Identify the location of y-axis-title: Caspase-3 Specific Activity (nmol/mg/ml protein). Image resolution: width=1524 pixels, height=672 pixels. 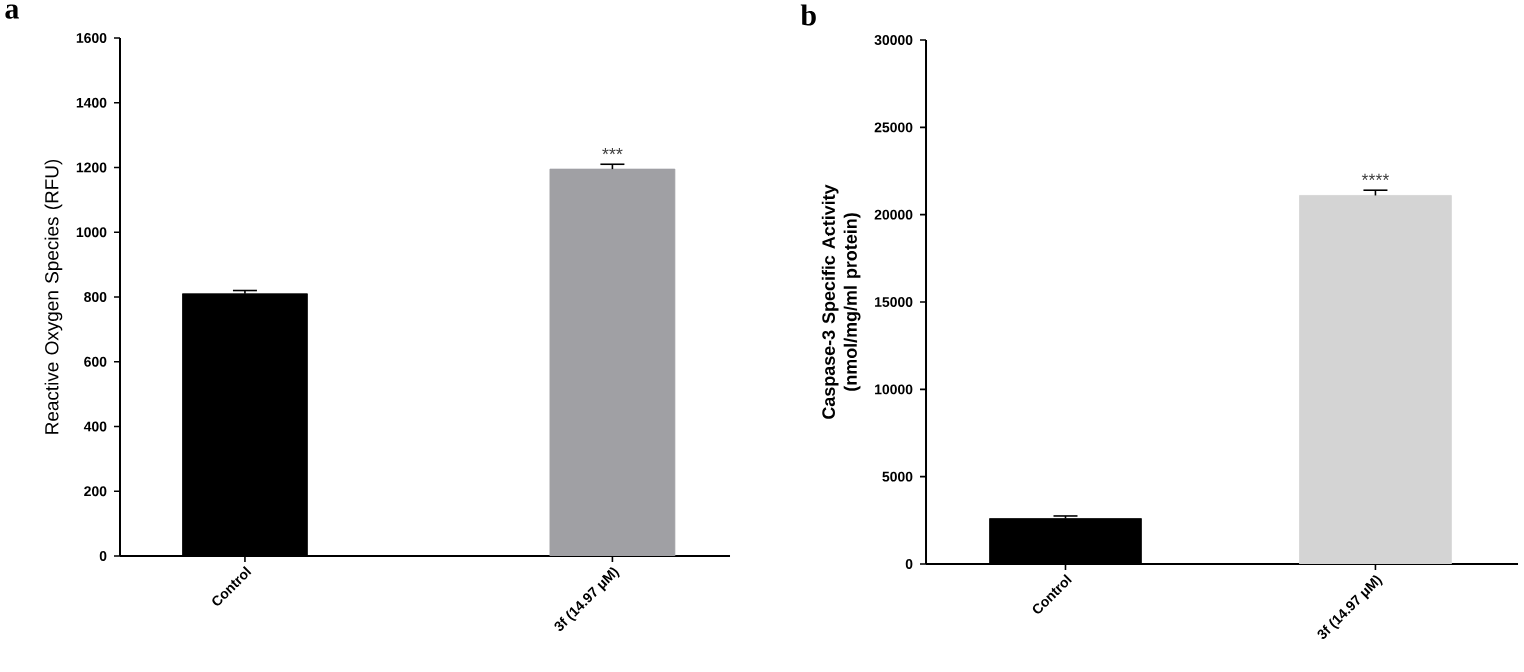
(841, 301).